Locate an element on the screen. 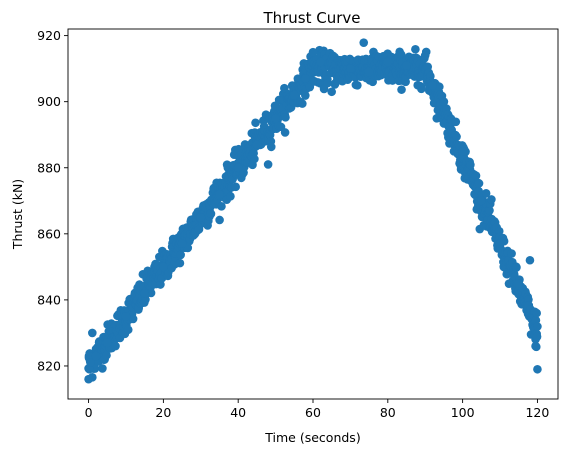  x-tick-label: 0 is located at coordinates (89, 412).